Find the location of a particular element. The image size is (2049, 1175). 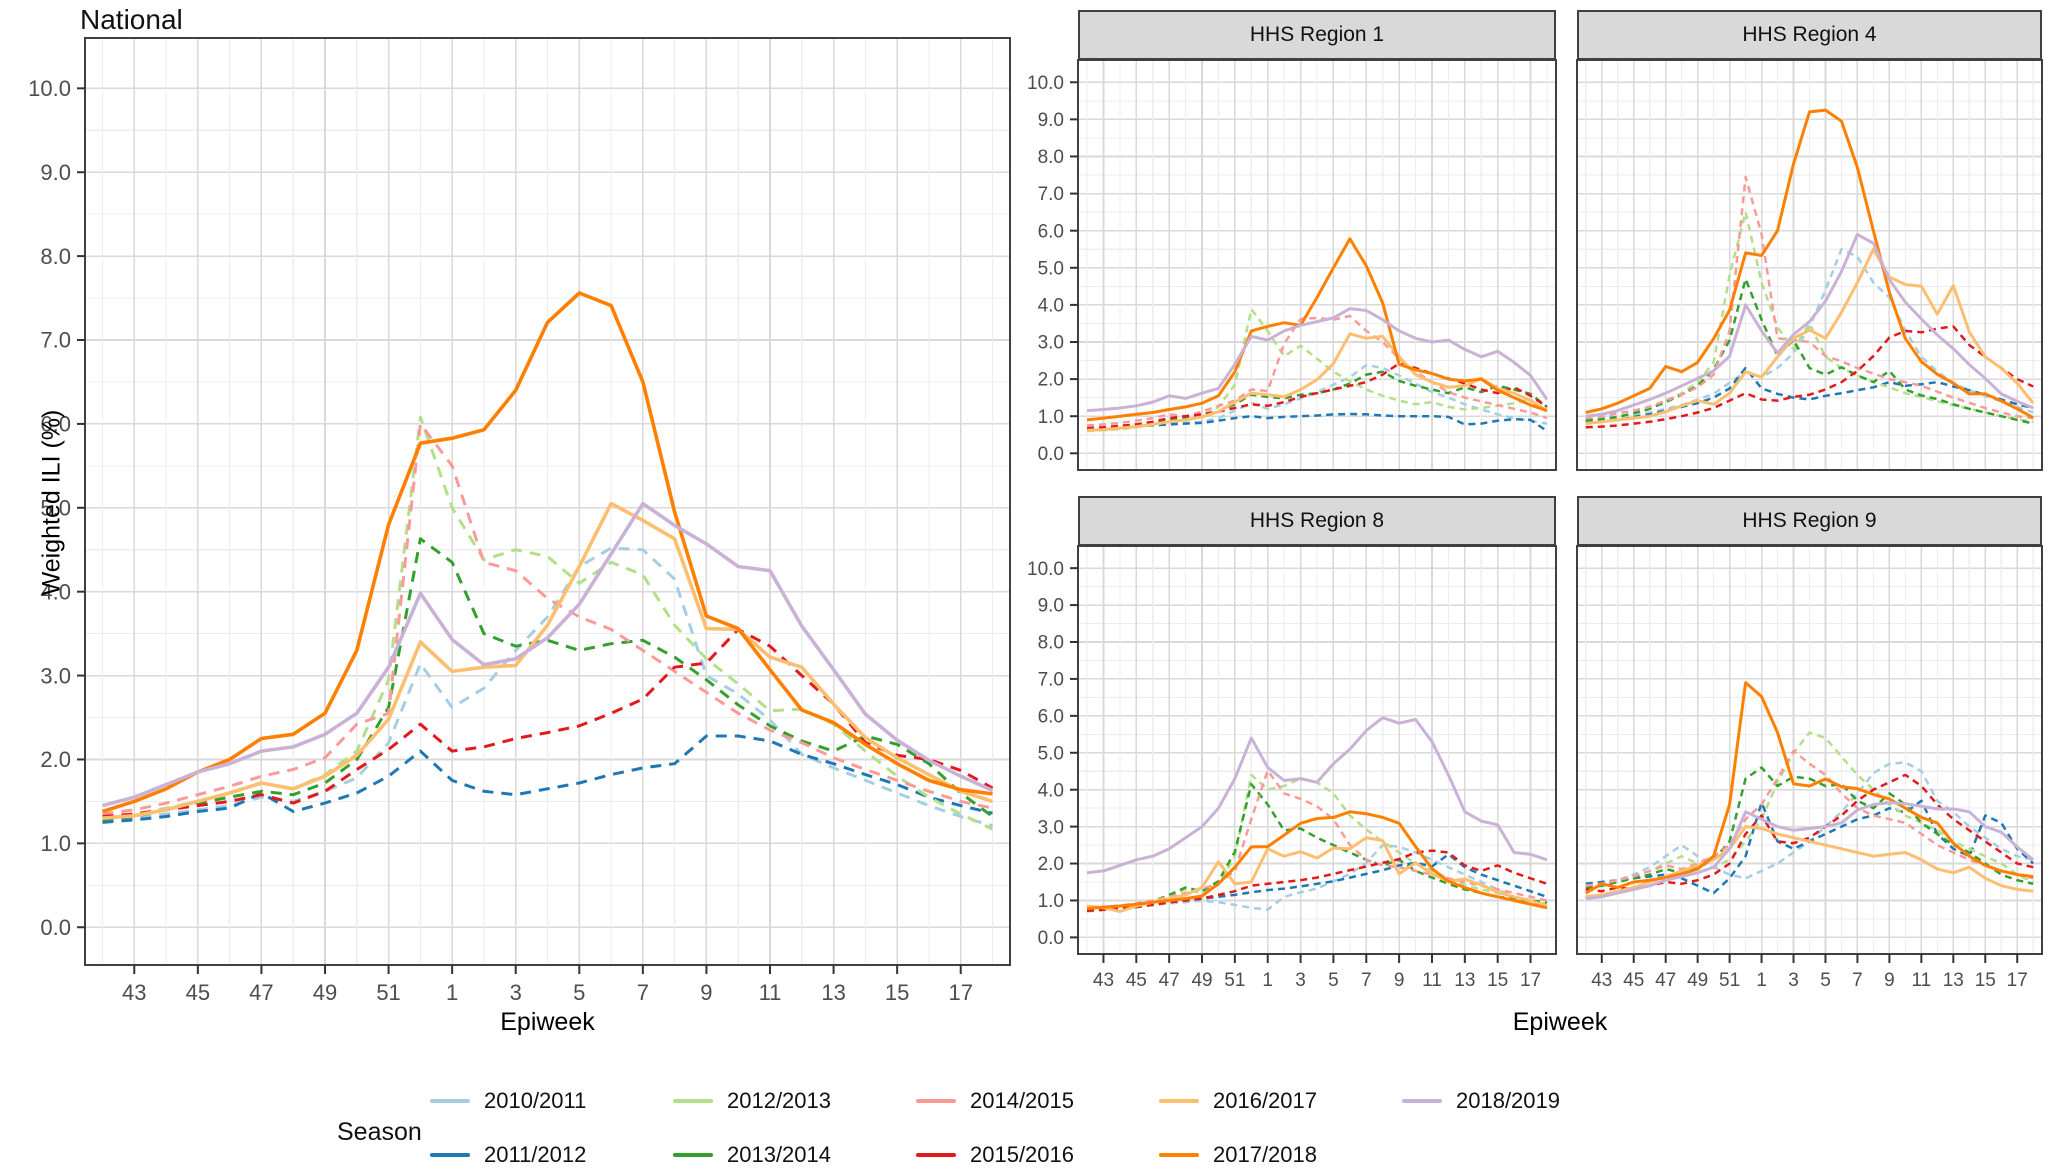

legend-item-label: 2011/2012 is located at coordinates (535, 1154).